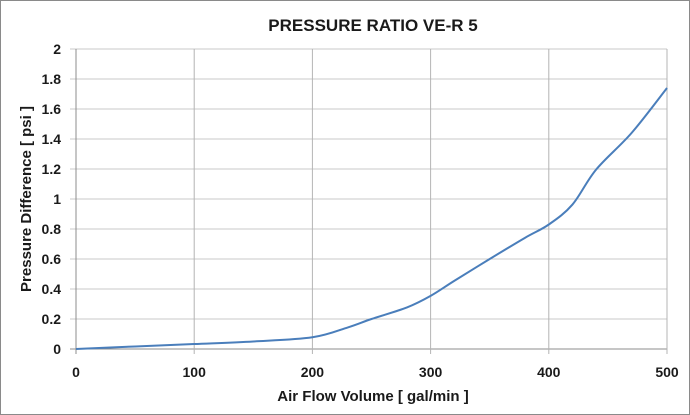 The height and width of the screenshot is (415, 690). I want to click on y-tick-label: 0.2, so click(52, 319).